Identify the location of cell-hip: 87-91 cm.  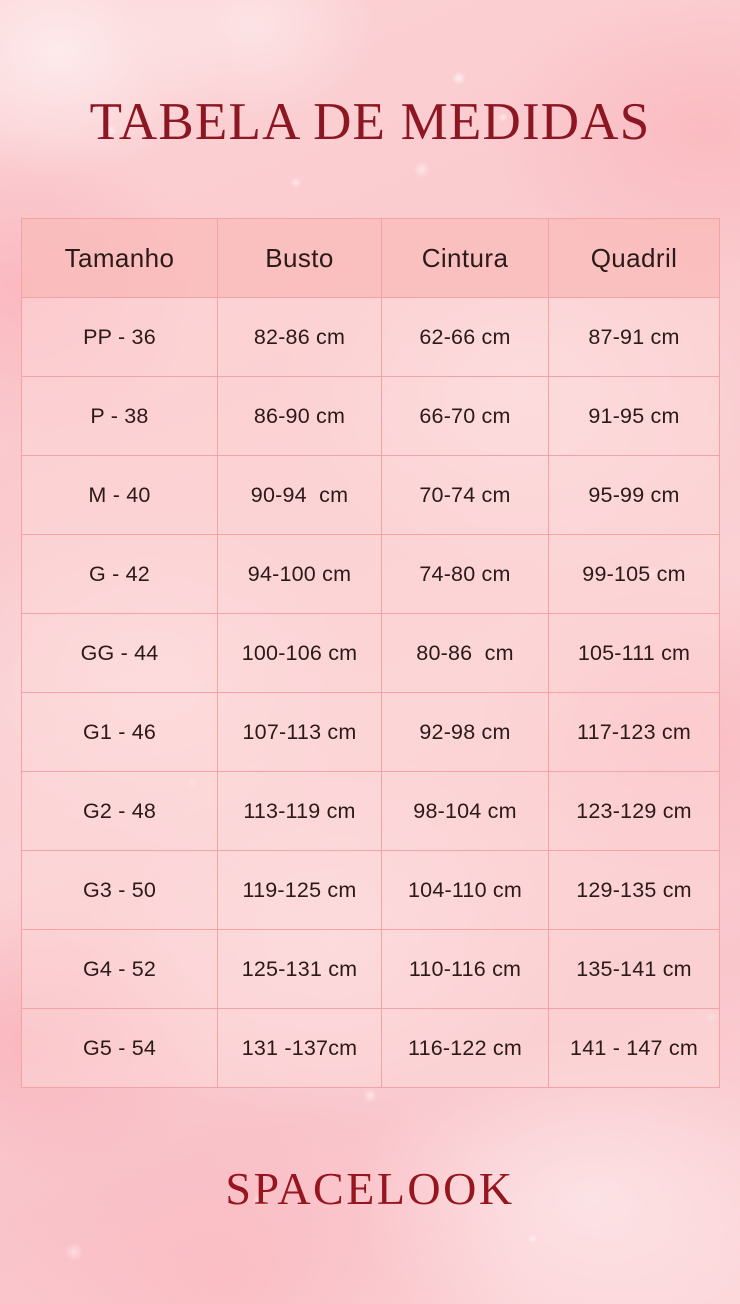
(634, 337).